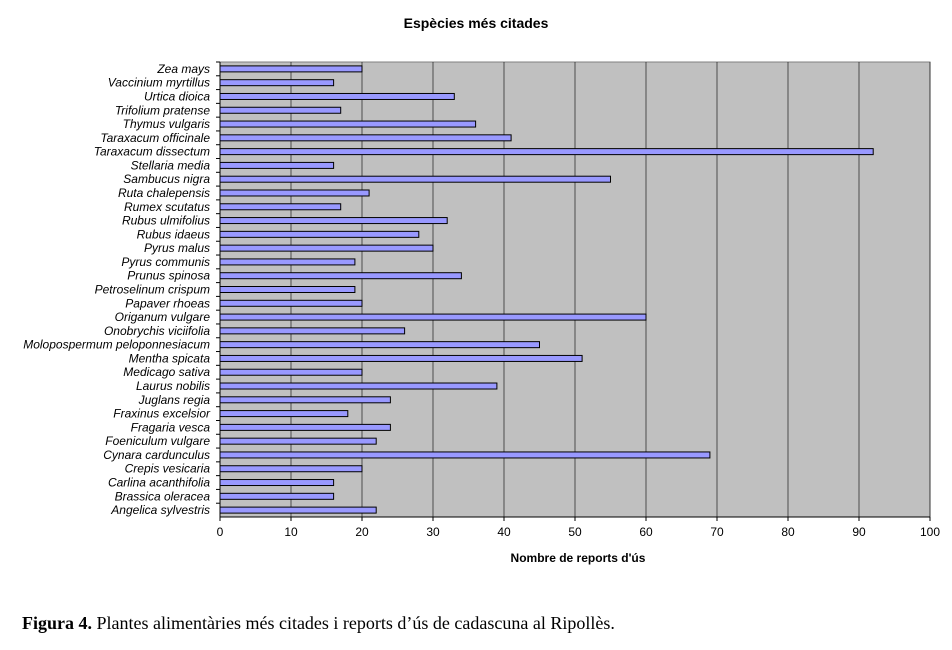 This screenshot has width=952, height=650. What do you see at coordinates (174, 400) in the screenshot?
I see `category-label: Juglans regia` at bounding box center [174, 400].